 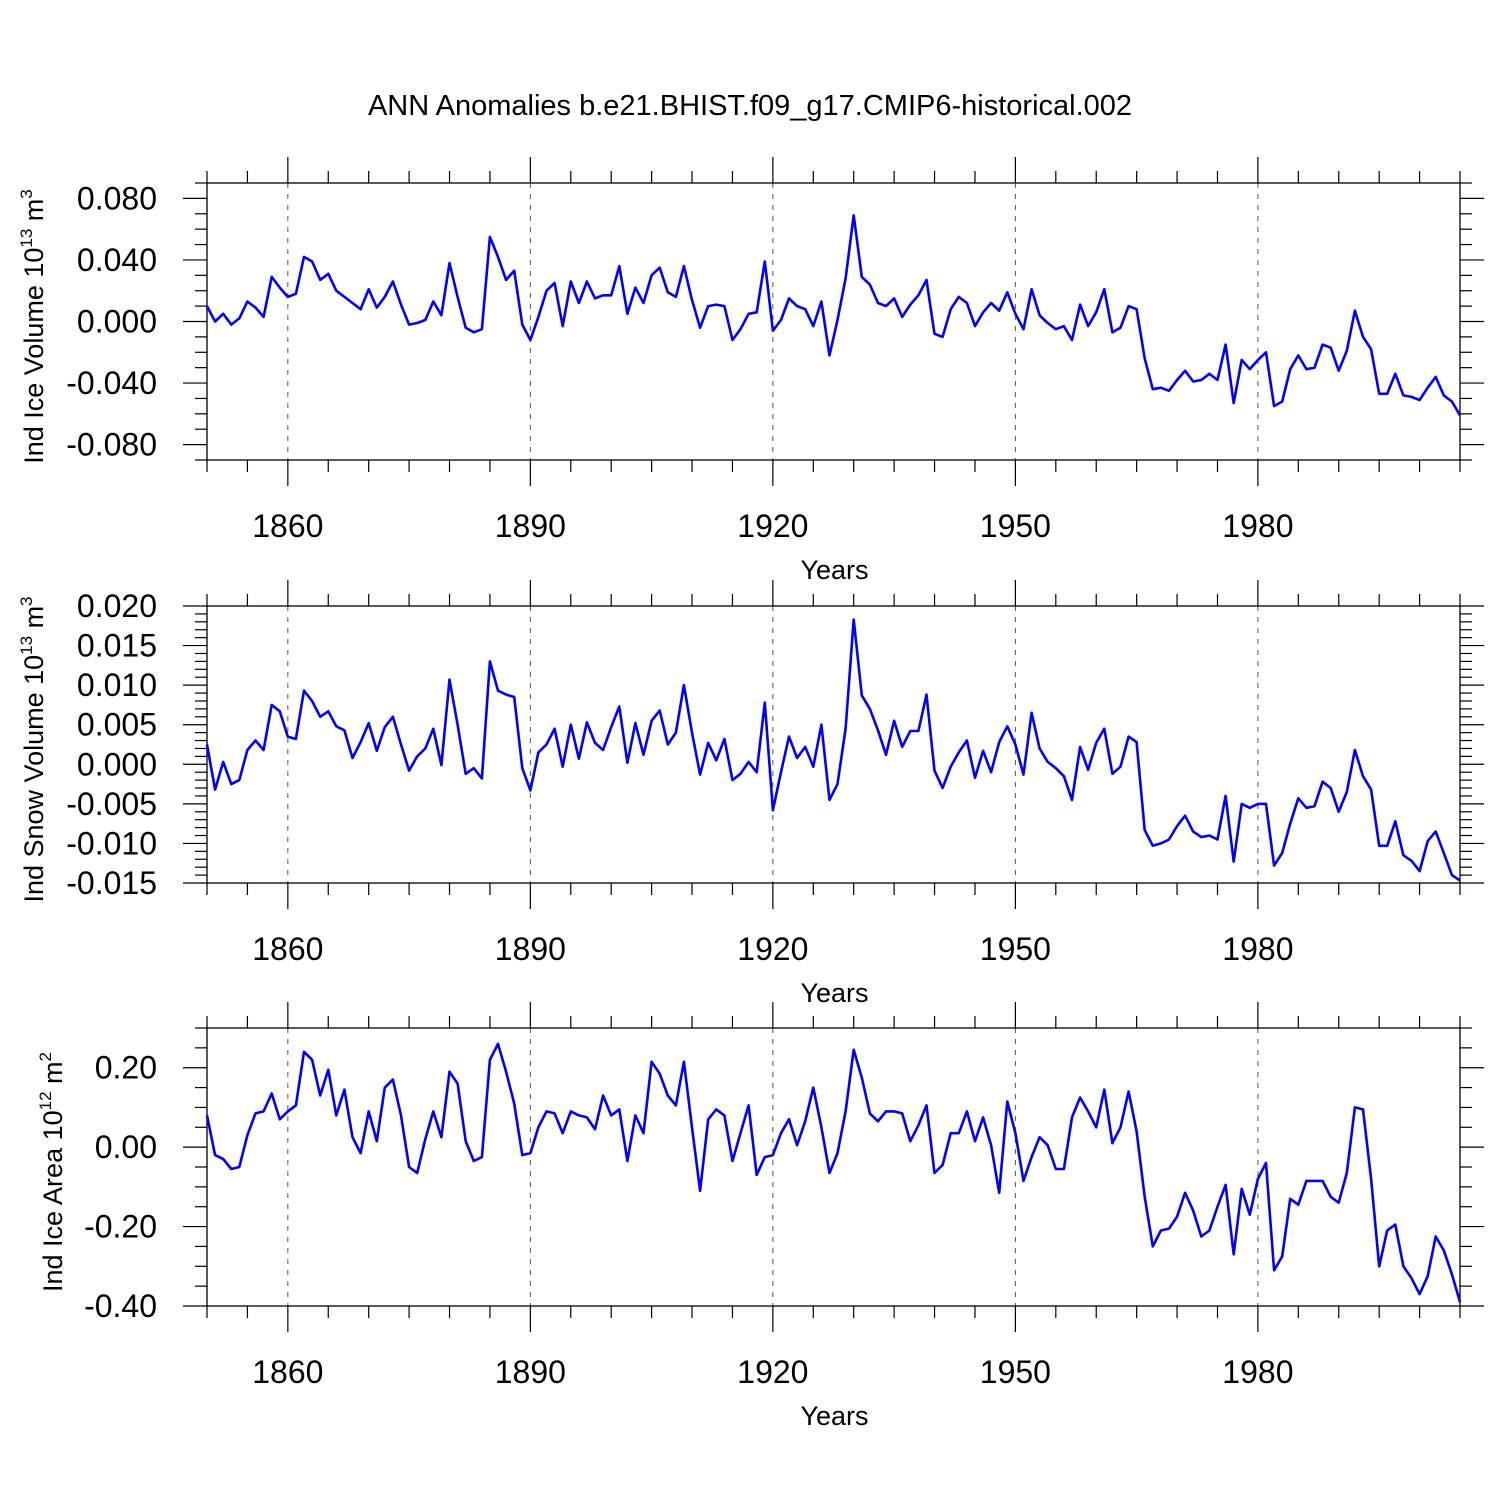 What do you see at coordinates (117, 646) in the screenshot?
I see `y-tick-label: 0.015` at bounding box center [117, 646].